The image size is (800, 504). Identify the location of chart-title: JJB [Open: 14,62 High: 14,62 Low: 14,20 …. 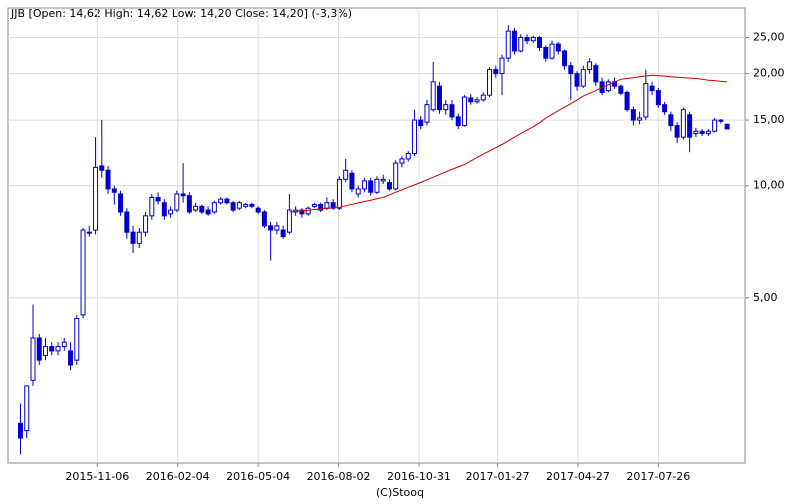
(181, 13).